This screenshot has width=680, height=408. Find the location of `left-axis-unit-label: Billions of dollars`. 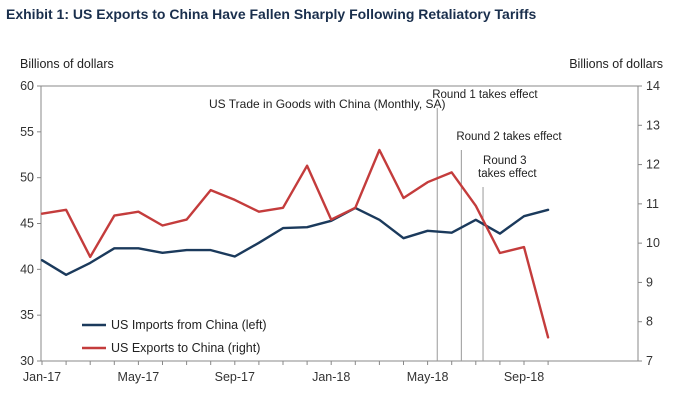

left-axis-unit-label: Billions of dollars is located at coordinates (67, 64).